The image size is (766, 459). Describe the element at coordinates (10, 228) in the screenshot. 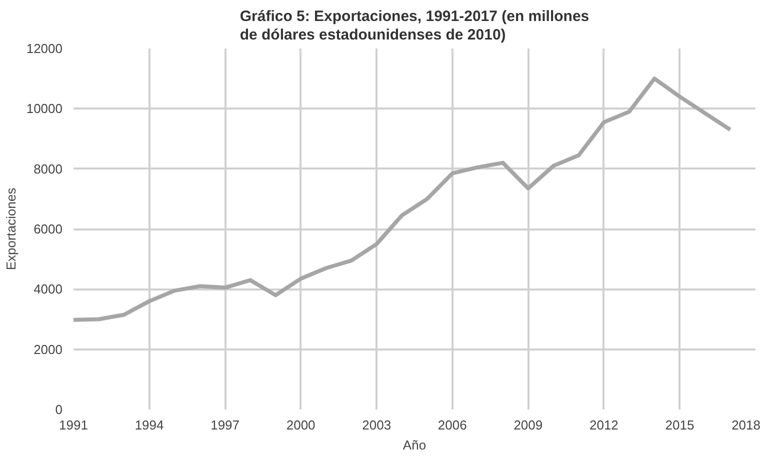

I see `y-axis-title: Exportaciones` at that location.